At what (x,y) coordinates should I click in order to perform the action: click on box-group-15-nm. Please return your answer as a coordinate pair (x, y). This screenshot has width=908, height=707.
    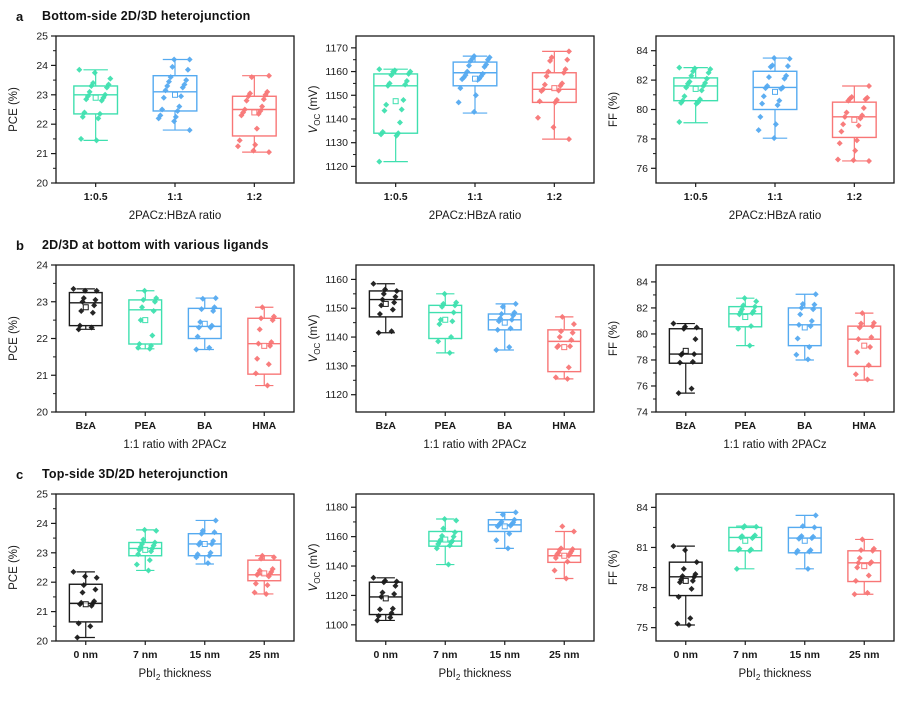
    Looking at the image, I should click on (804, 542).